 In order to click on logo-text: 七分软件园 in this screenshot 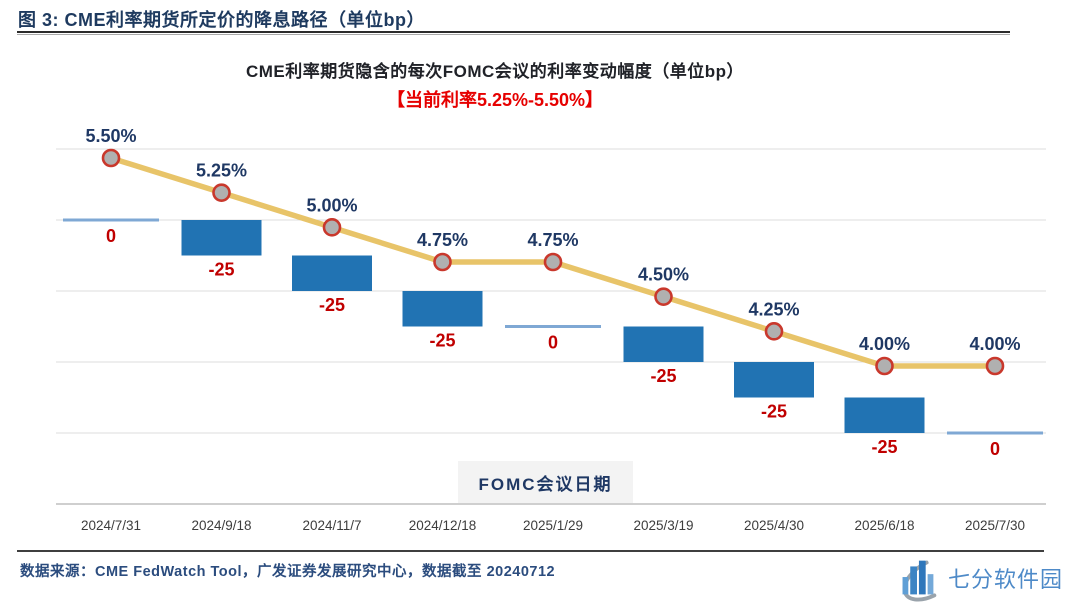, I will do `click(1006, 579)`.